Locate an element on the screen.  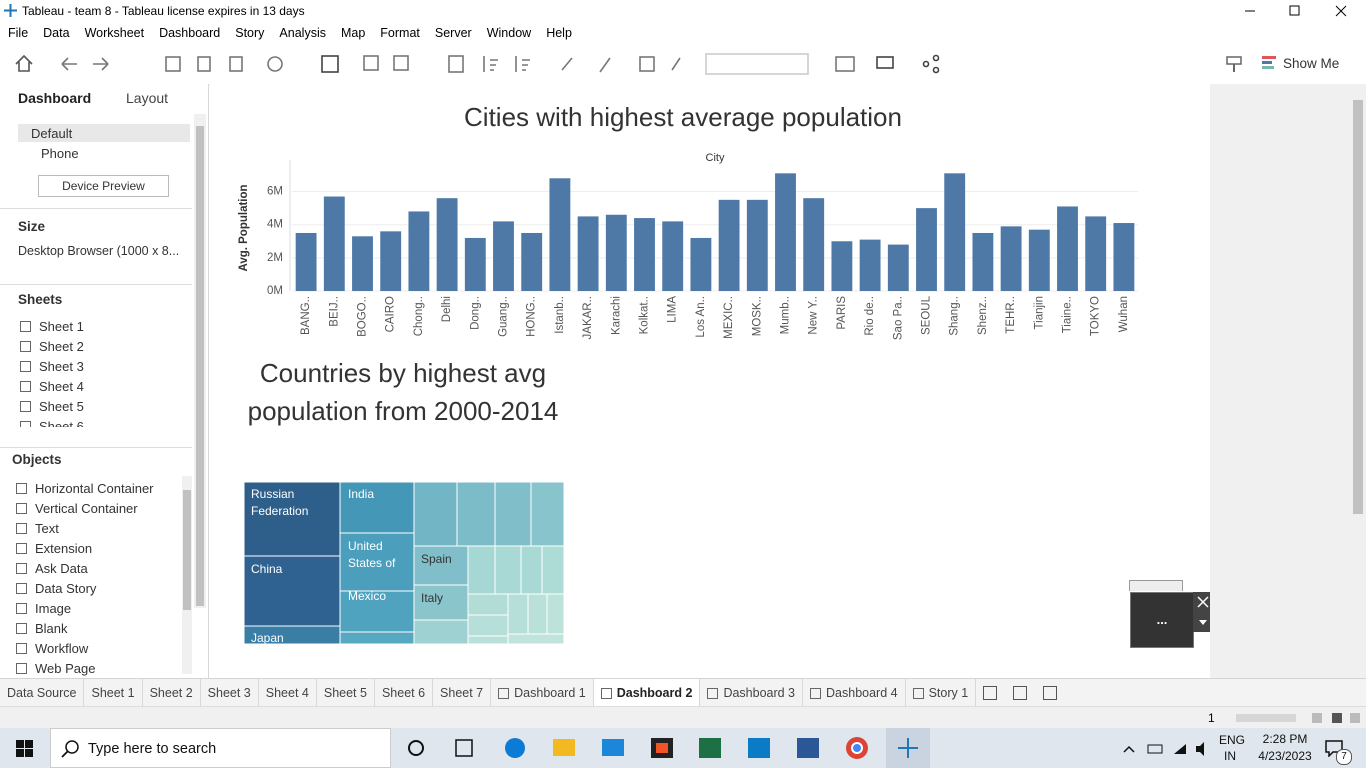
device-phone: Phone is located at coordinates (60, 153).